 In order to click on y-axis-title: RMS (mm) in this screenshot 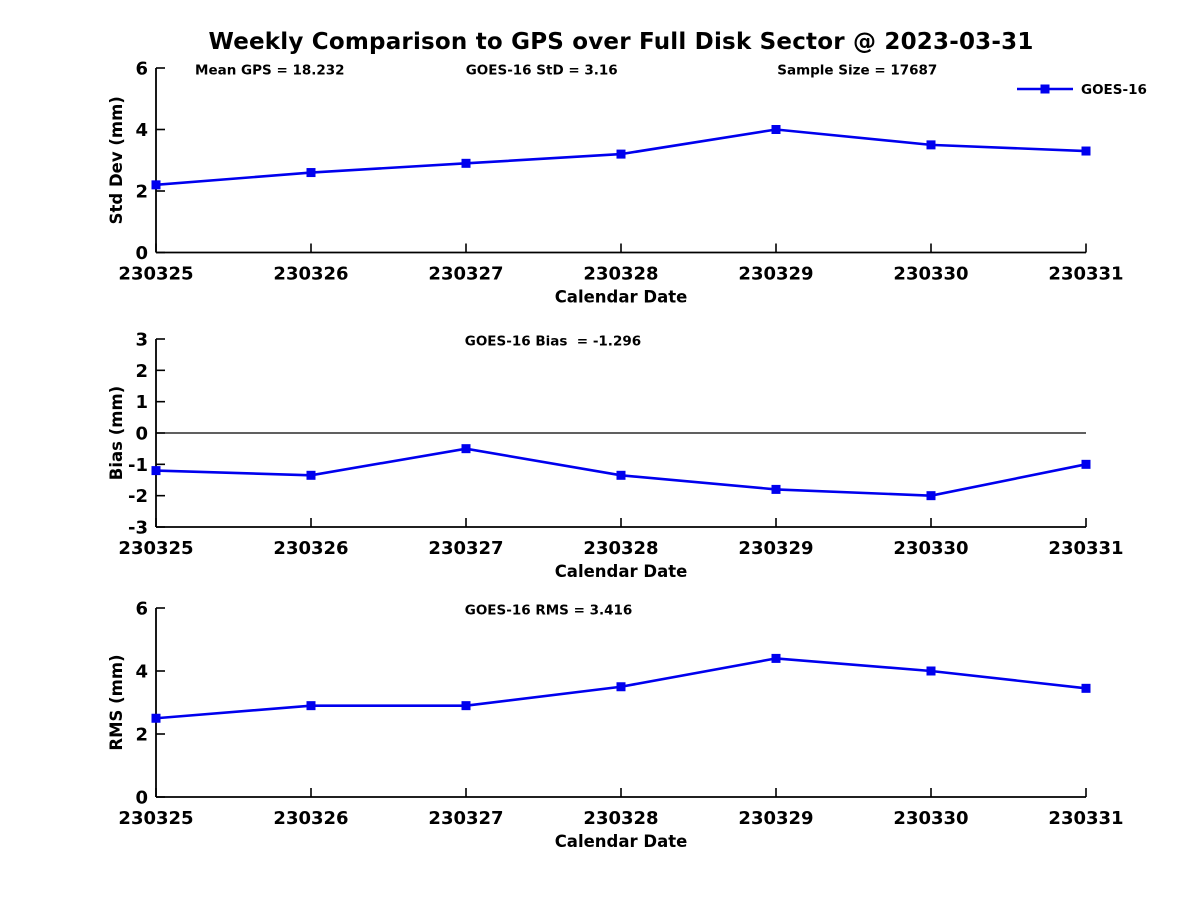, I will do `click(116, 702)`.